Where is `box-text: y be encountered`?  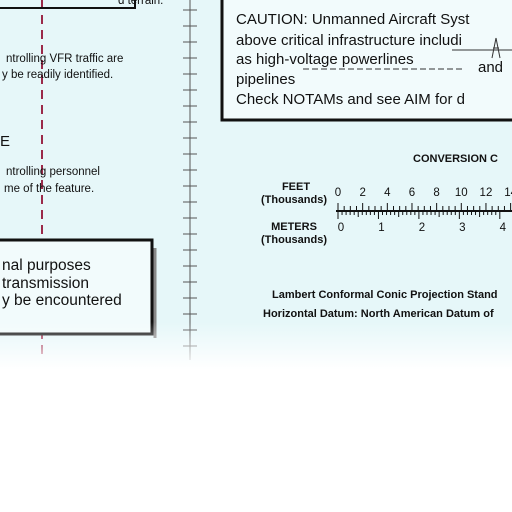
box-text: y be encountered is located at coordinates (62, 300).